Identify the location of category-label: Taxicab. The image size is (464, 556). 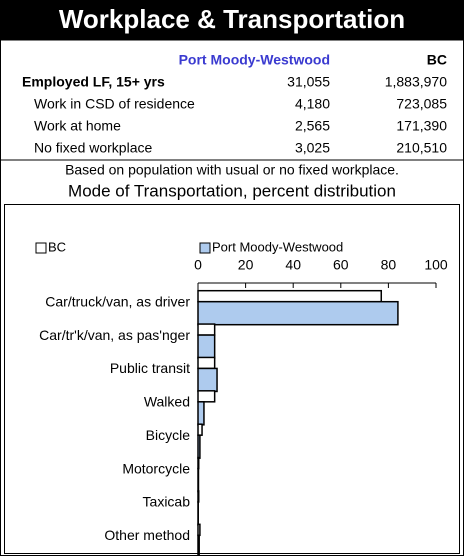
(167, 502).